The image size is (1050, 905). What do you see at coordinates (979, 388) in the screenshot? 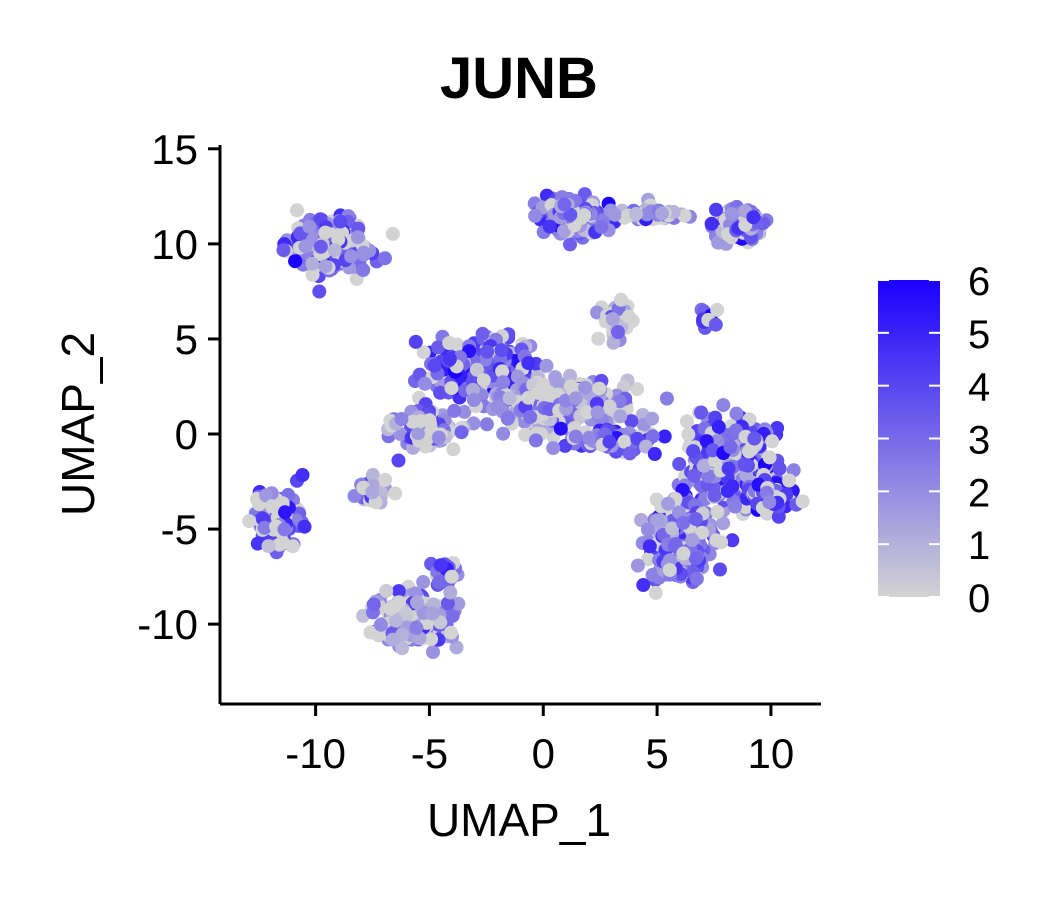
I see `colorbar-tick-label: 4` at bounding box center [979, 388].